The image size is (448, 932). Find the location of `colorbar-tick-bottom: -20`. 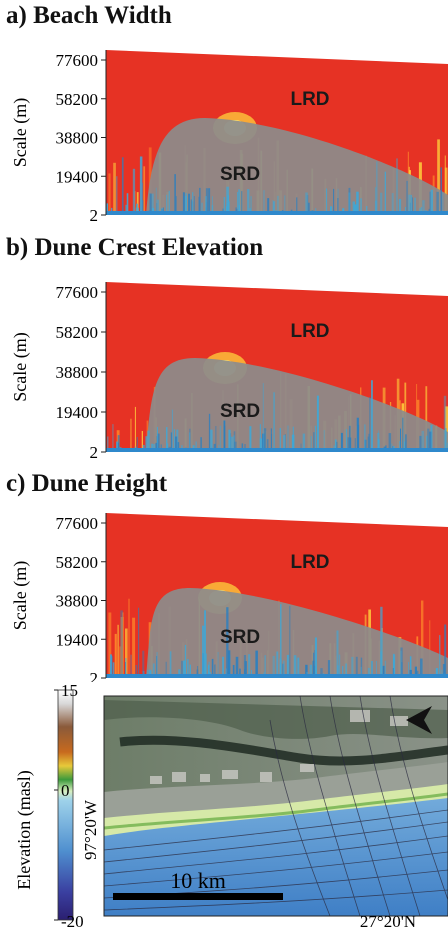

colorbar-tick-bottom: -20 is located at coordinates (72, 921).